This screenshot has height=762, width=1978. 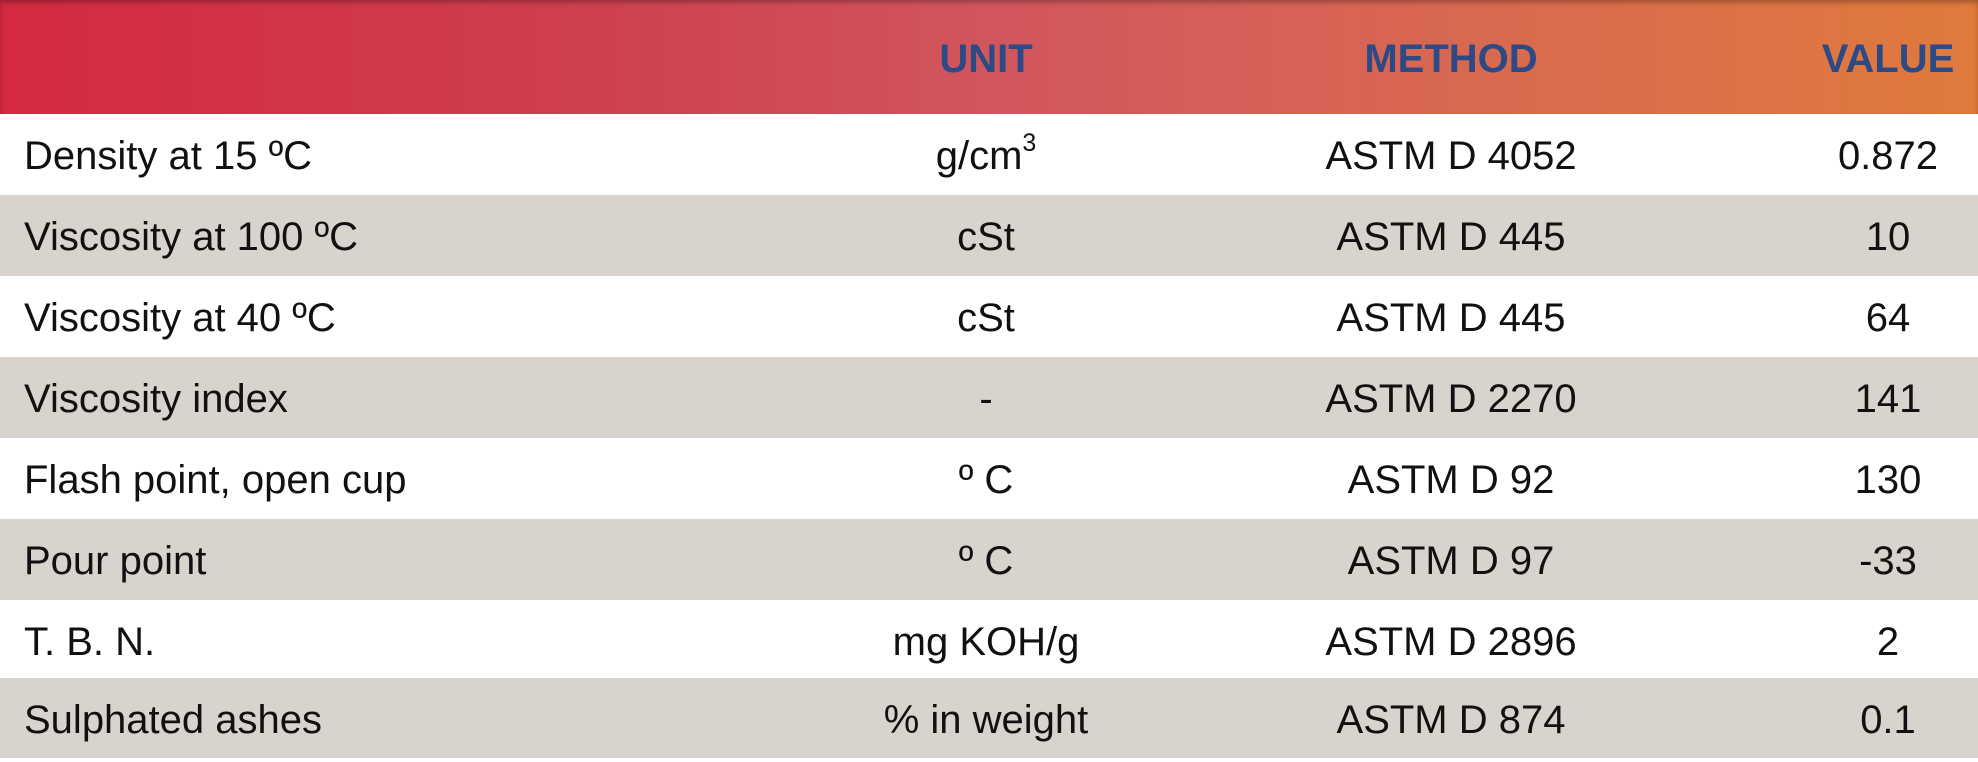 I want to click on property-name: Flash point, open cup, so click(x=215, y=480).